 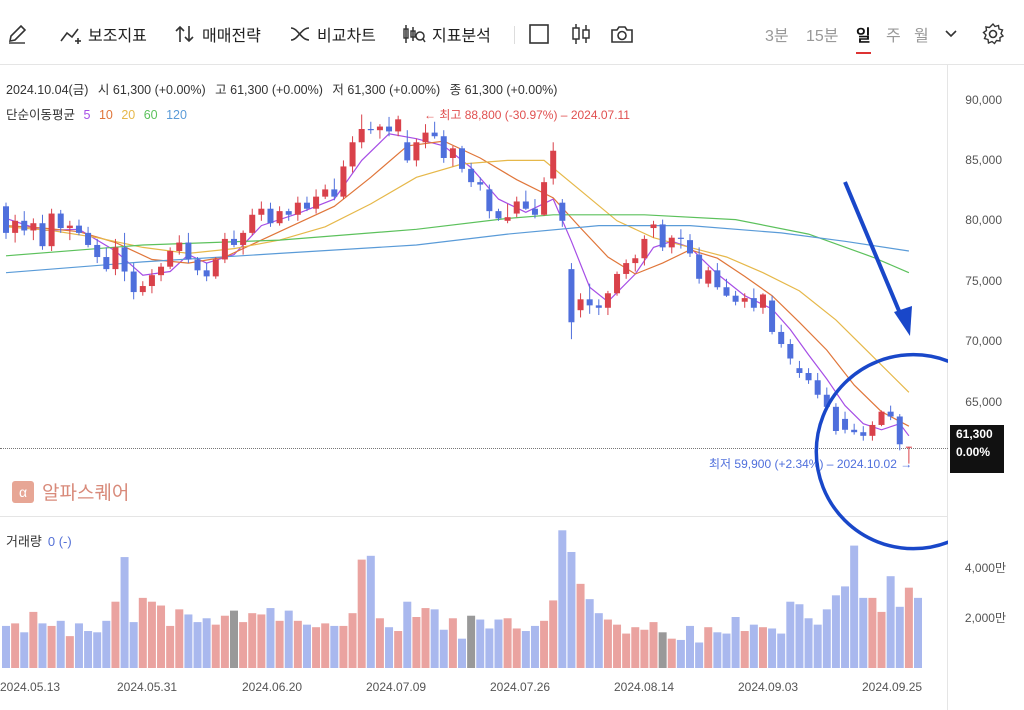 I want to click on info-date: 2024.10.04(금), so click(x=47, y=90).